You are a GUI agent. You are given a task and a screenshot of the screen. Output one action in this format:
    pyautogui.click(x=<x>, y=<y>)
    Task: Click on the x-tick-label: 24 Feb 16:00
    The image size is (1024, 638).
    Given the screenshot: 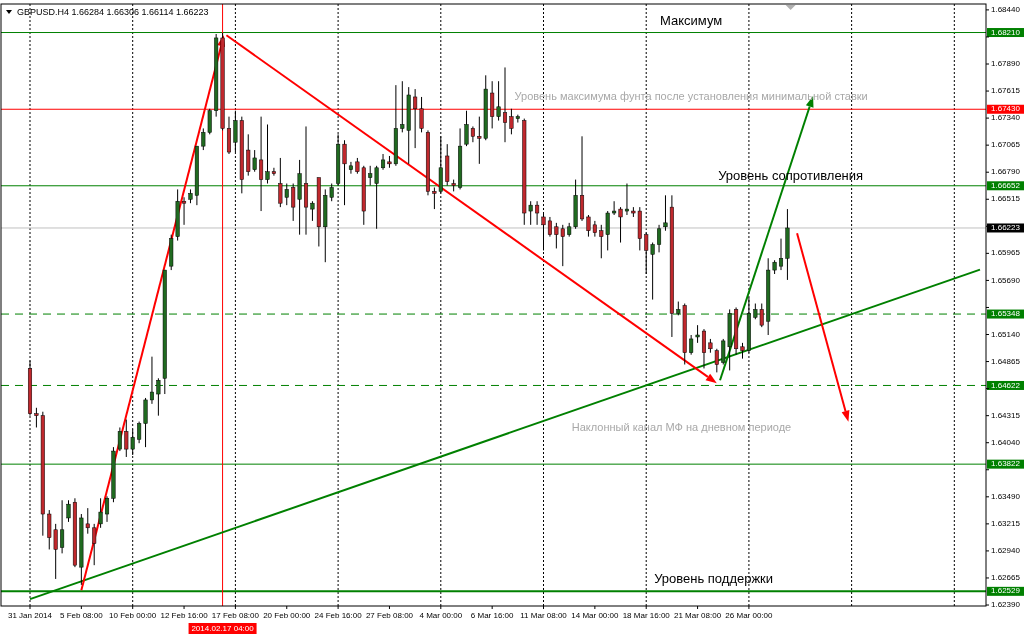 What is the action you would take?
    pyautogui.click(x=338, y=615)
    